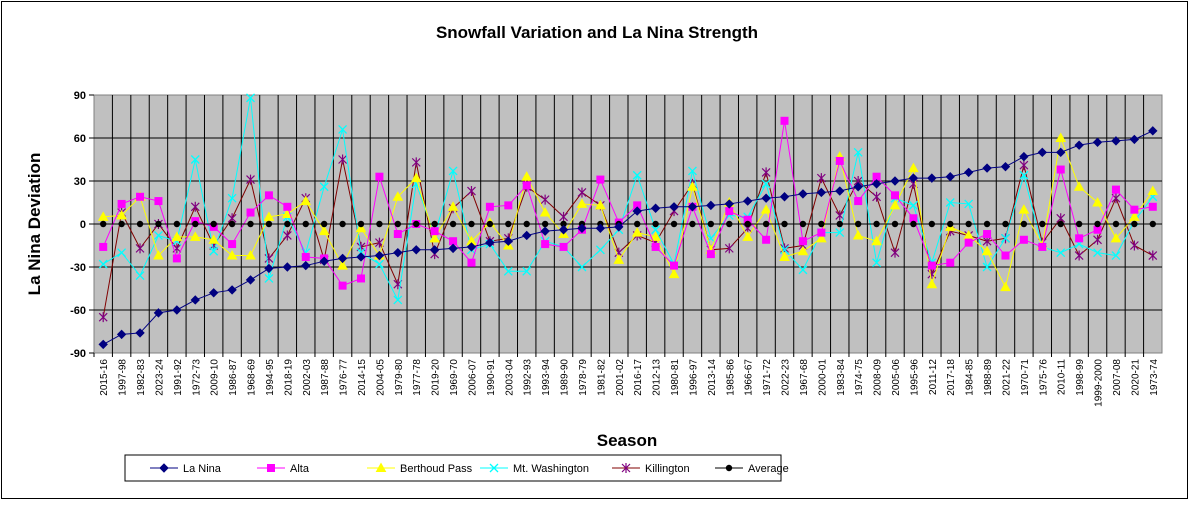  Describe the element at coordinates (730, 377) in the screenshot. I see `x-tick-label: 1985-86` at that location.